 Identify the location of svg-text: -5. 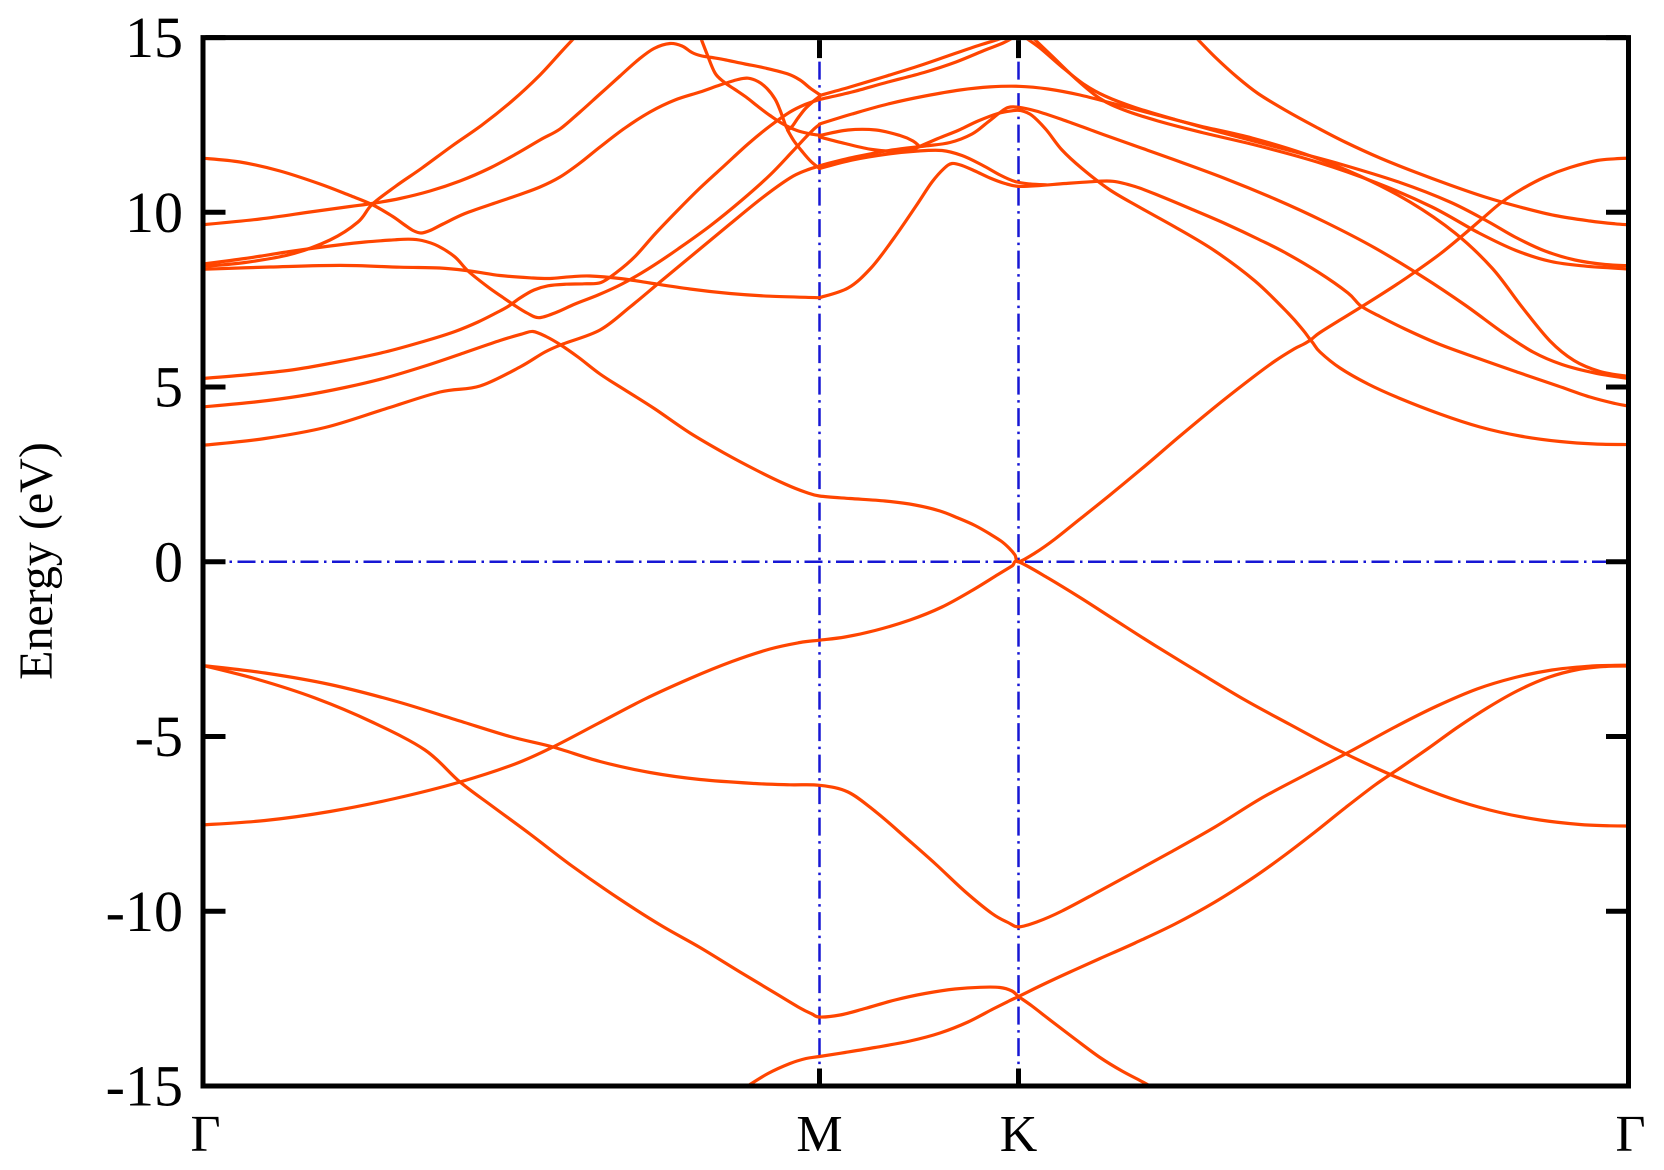
(159, 736).